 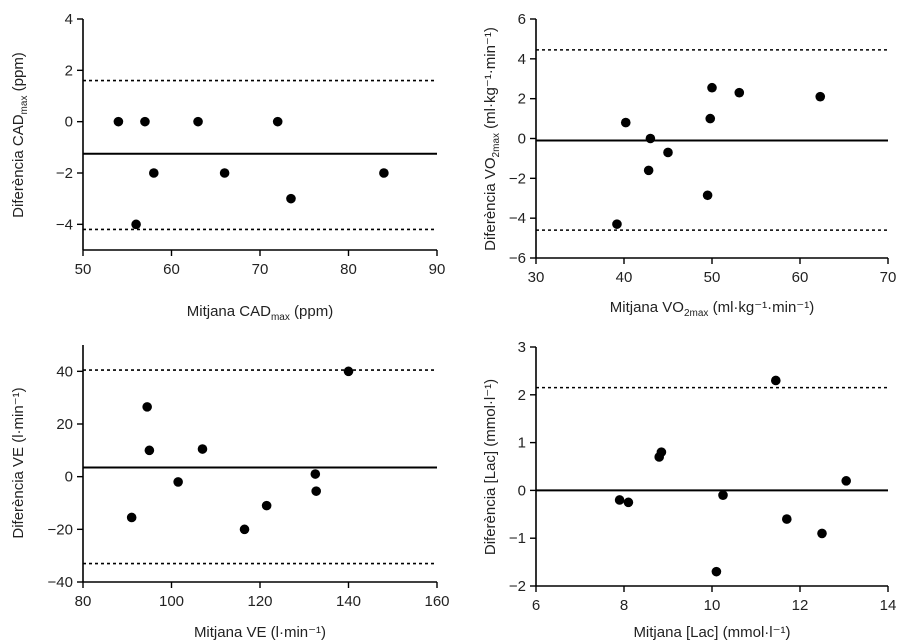 What do you see at coordinates (696, 313) in the screenshot?
I see `x-axis-title-subscript: 2max` at bounding box center [696, 313].